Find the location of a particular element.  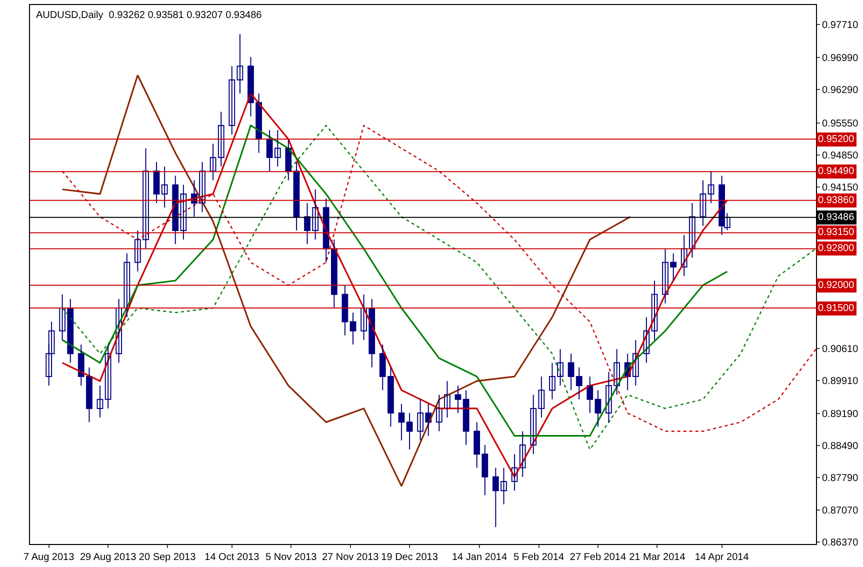

ref-line-label: 0.95200 is located at coordinates (836, 139).